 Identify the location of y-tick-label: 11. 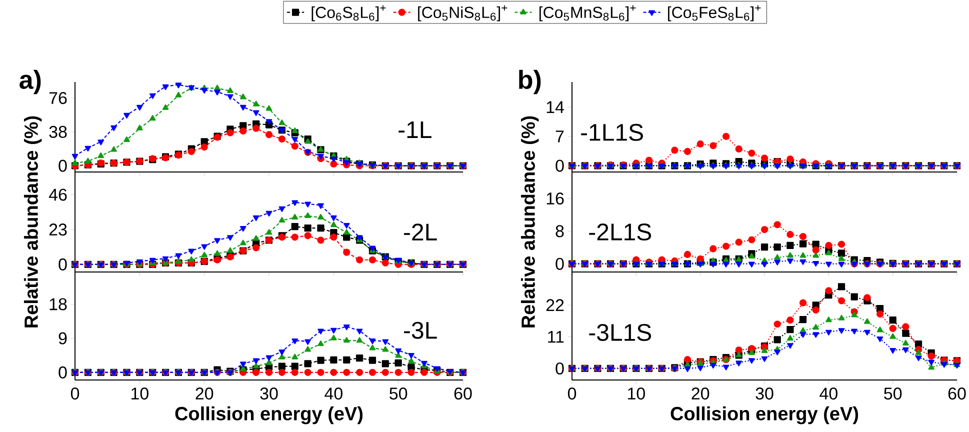
(556, 336).